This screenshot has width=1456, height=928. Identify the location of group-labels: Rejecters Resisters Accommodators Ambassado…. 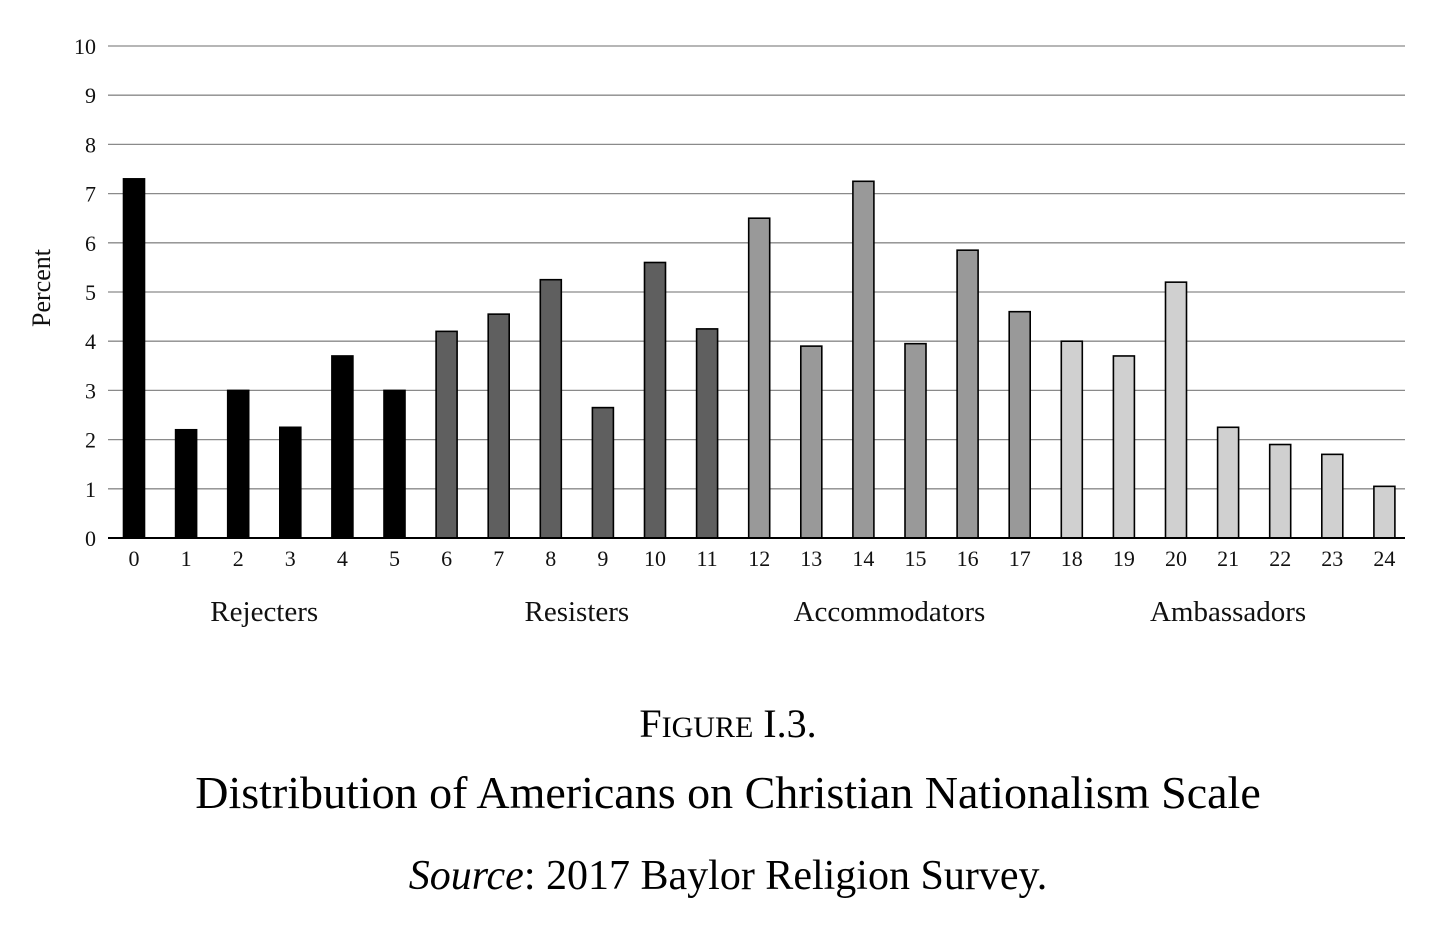
(758, 612).